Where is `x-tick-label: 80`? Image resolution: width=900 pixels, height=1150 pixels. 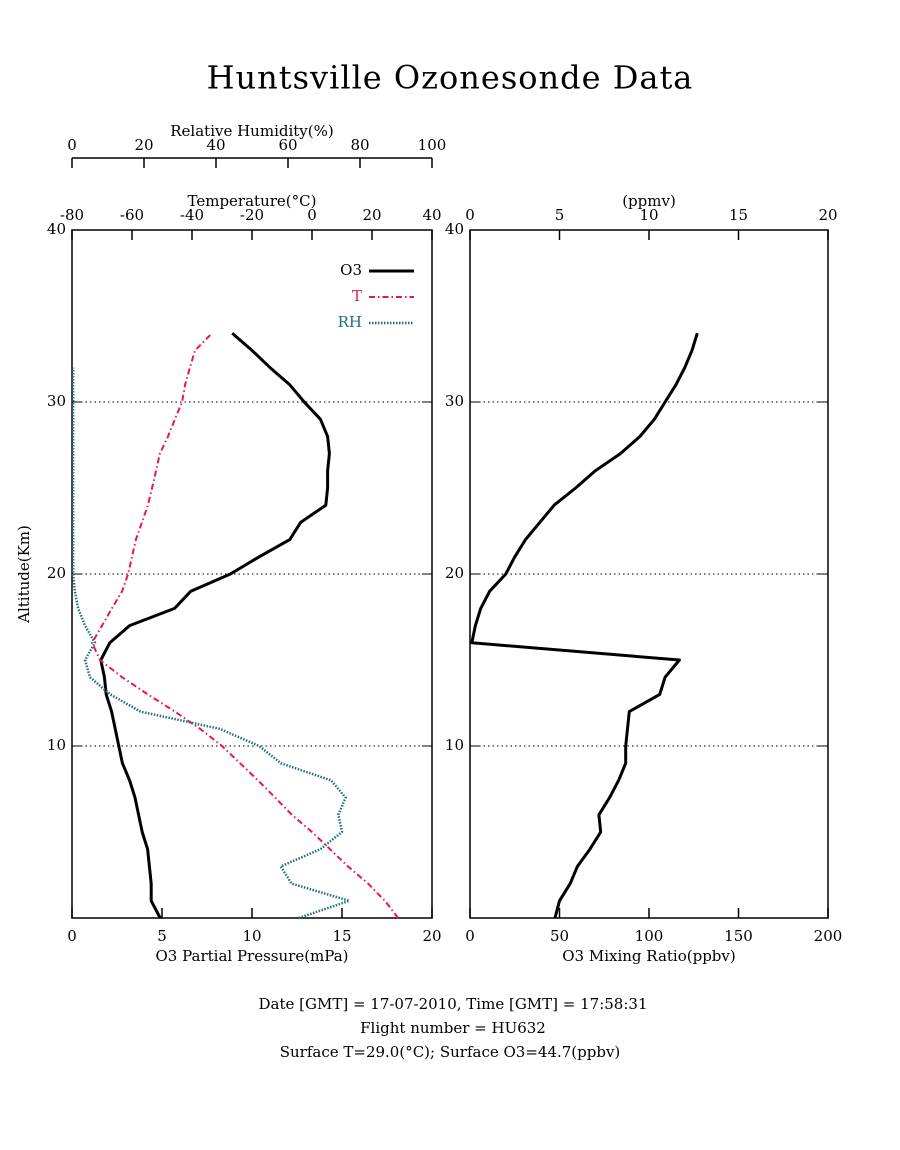
x-tick-label: 80 is located at coordinates (359, 145).